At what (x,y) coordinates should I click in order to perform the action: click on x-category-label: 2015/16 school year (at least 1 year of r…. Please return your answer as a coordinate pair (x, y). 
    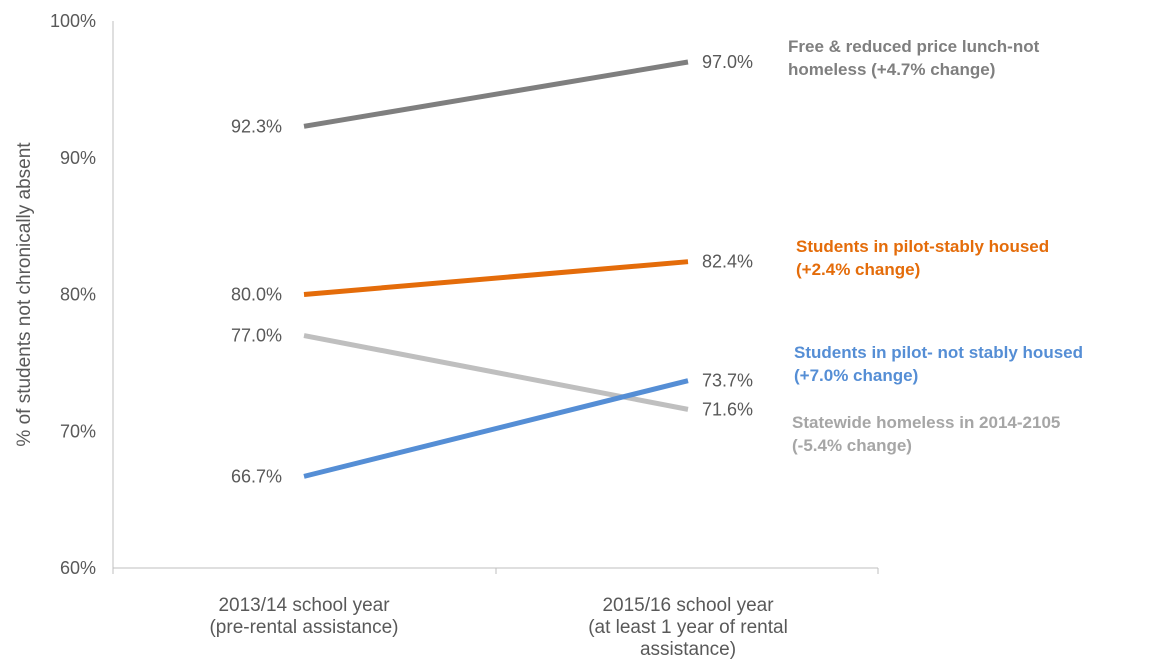
    Looking at the image, I should click on (688, 627).